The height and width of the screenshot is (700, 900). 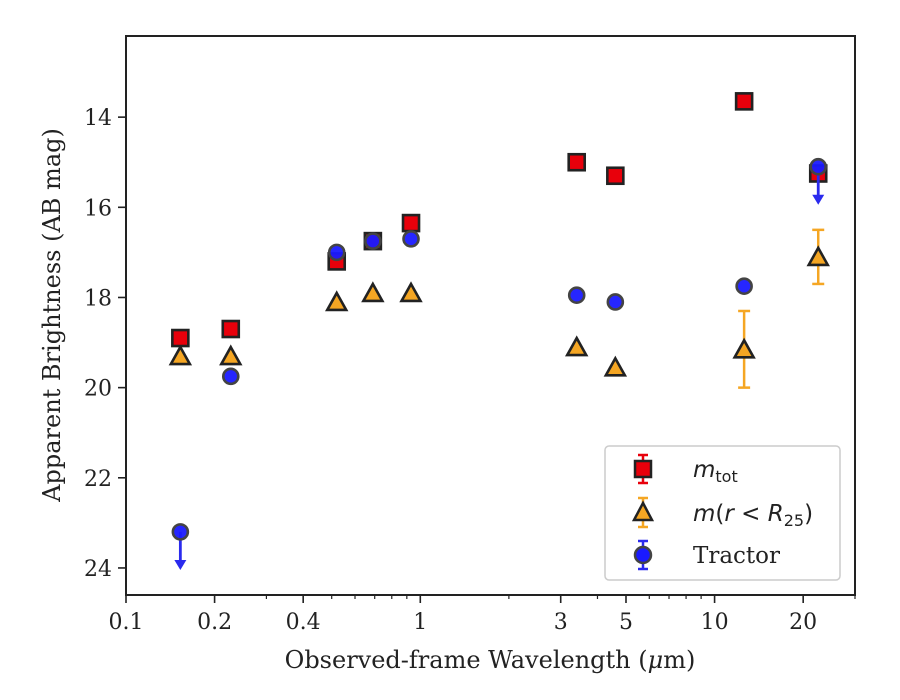 I want to click on legend: mtot m(r < R25) Tractor, so click(x=722, y=513).